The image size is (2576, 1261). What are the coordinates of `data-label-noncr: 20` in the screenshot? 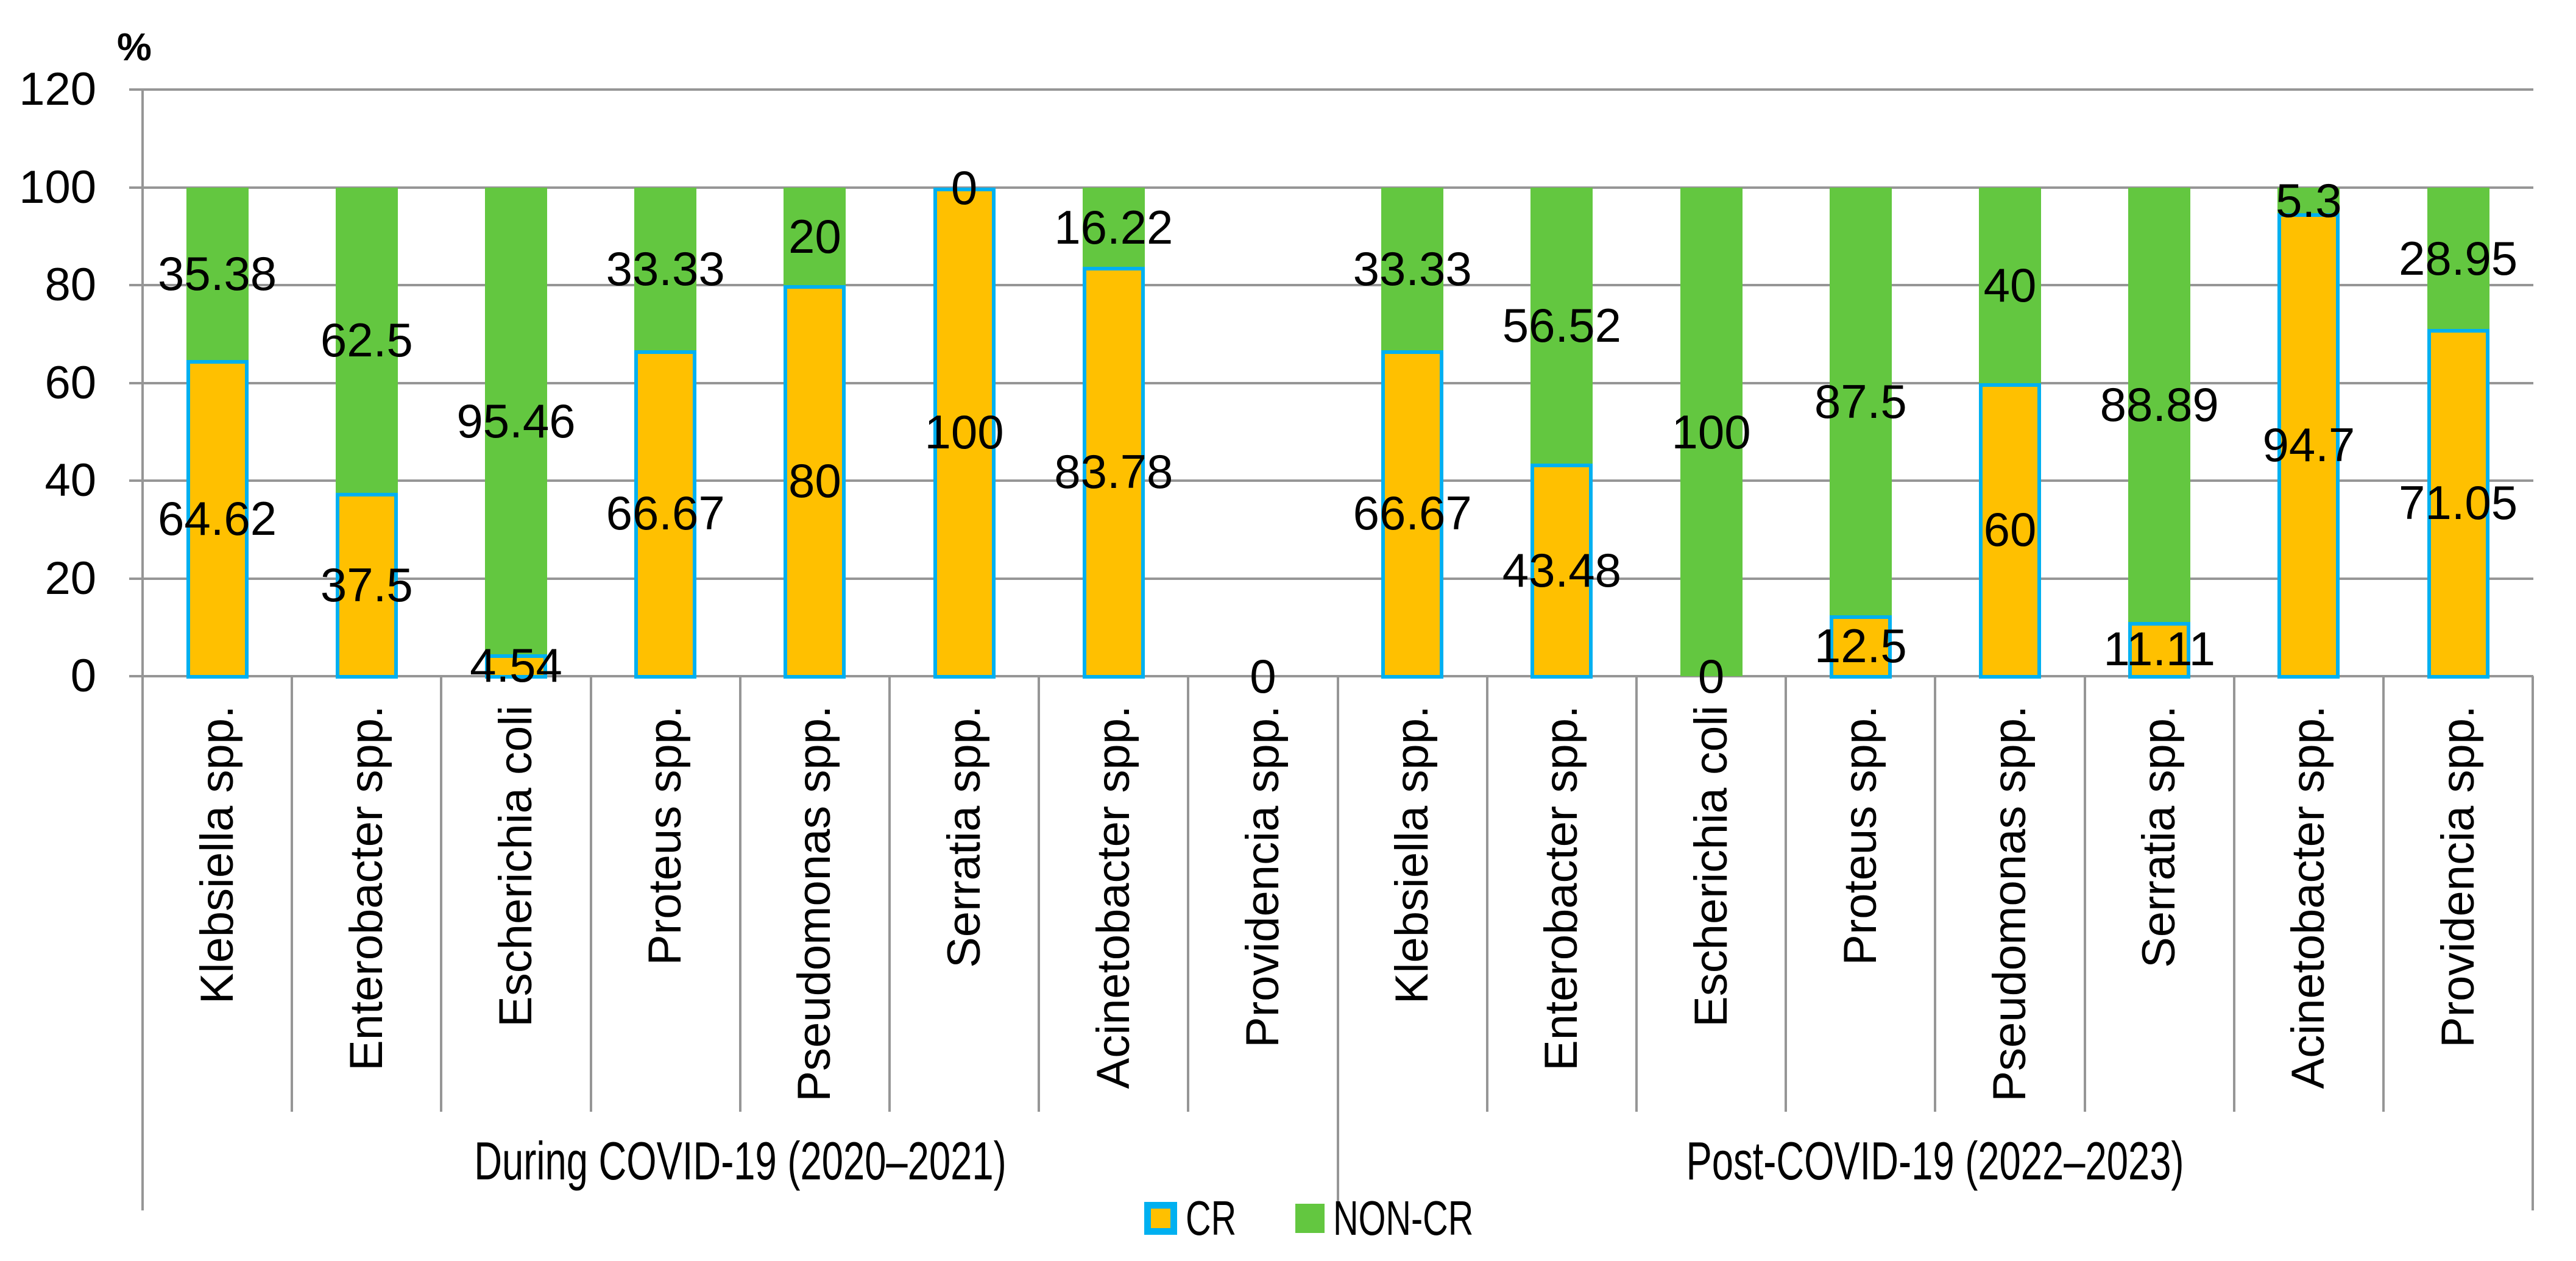 It's located at (814, 236).